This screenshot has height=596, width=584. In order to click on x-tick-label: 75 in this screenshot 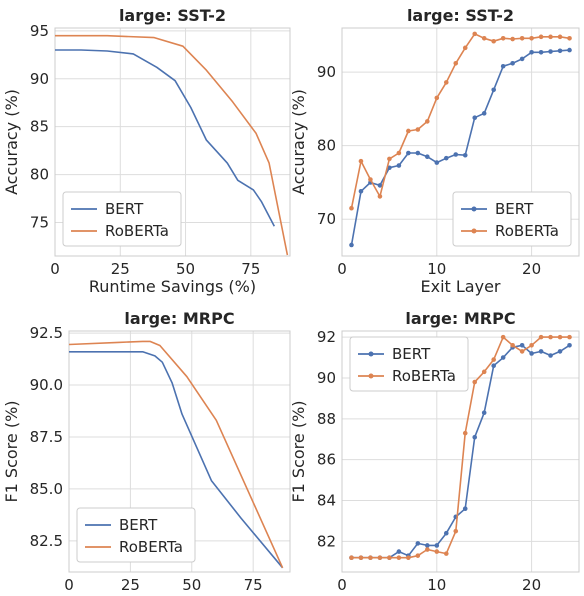, I will do `click(250, 269)`.